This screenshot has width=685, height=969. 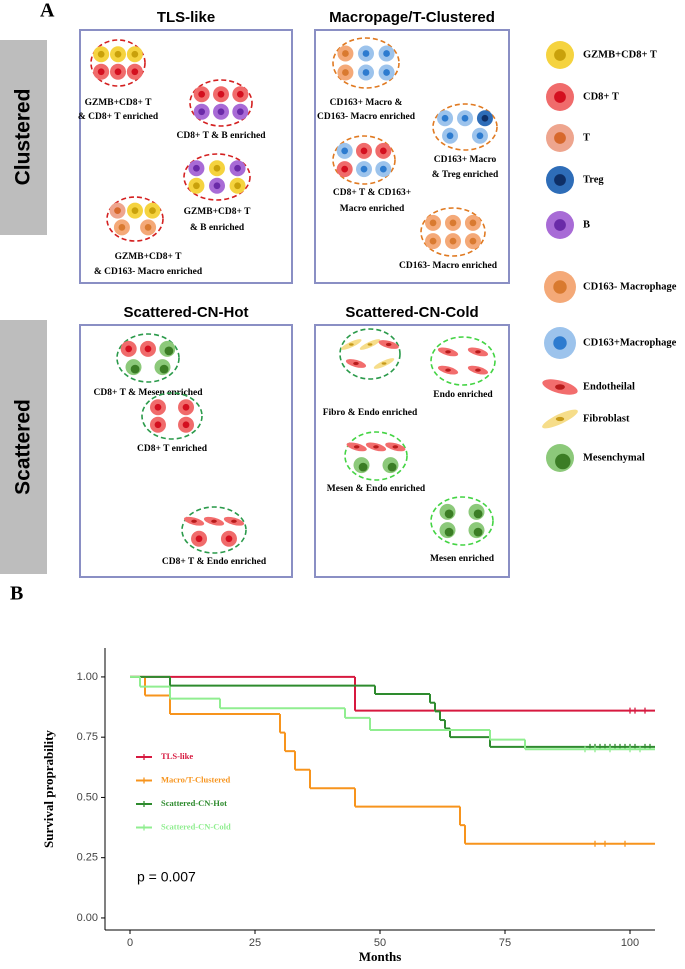 What do you see at coordinates (630, 943) in the screenshot?
I see `x-tick-label: 100` at bounding box center [630, 943].